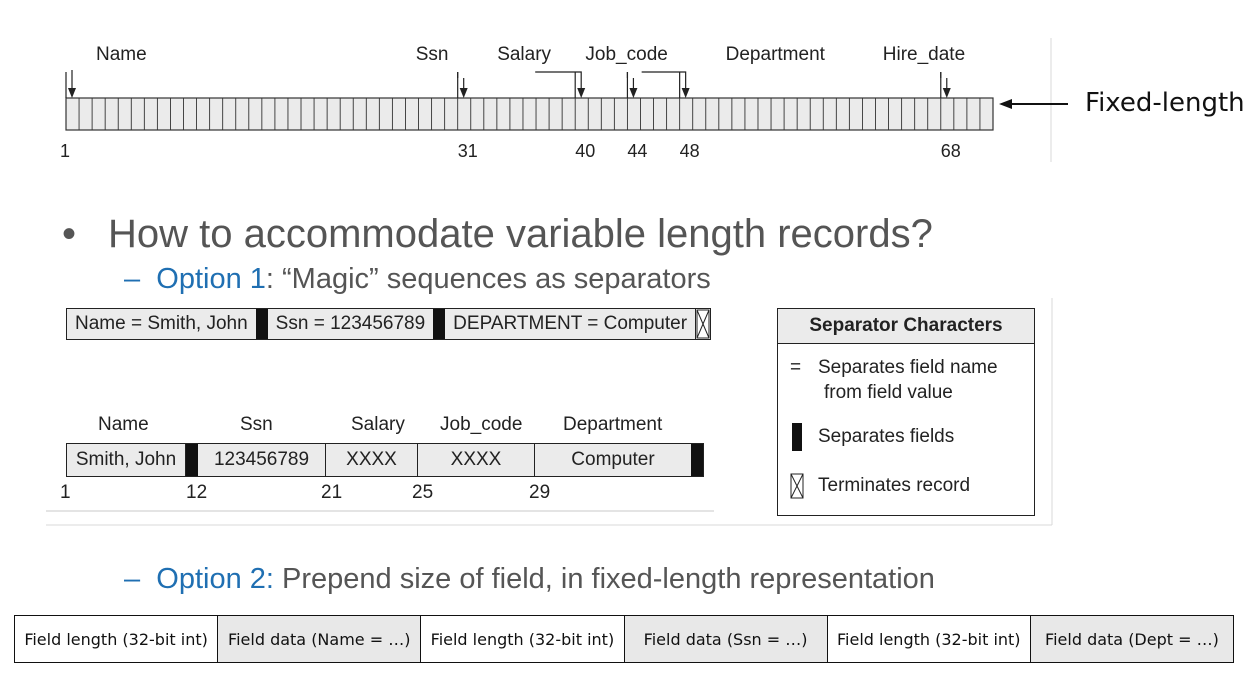 This screenshot has height=678, width=1248. I want to click on bar-icon, so click(797, 437).